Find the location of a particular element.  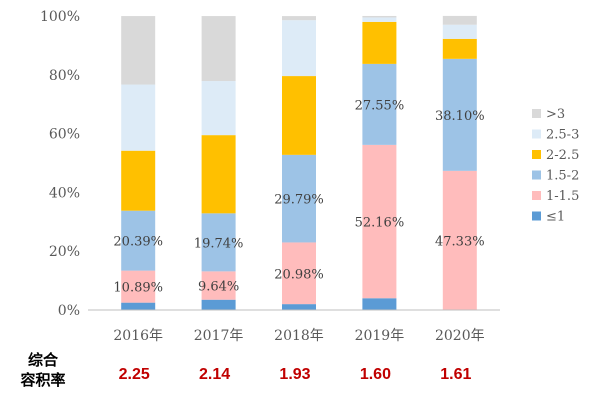

x-axis: 2016年 2017年 2018年 2019年 2020年 is located at coordinates (298, 336).